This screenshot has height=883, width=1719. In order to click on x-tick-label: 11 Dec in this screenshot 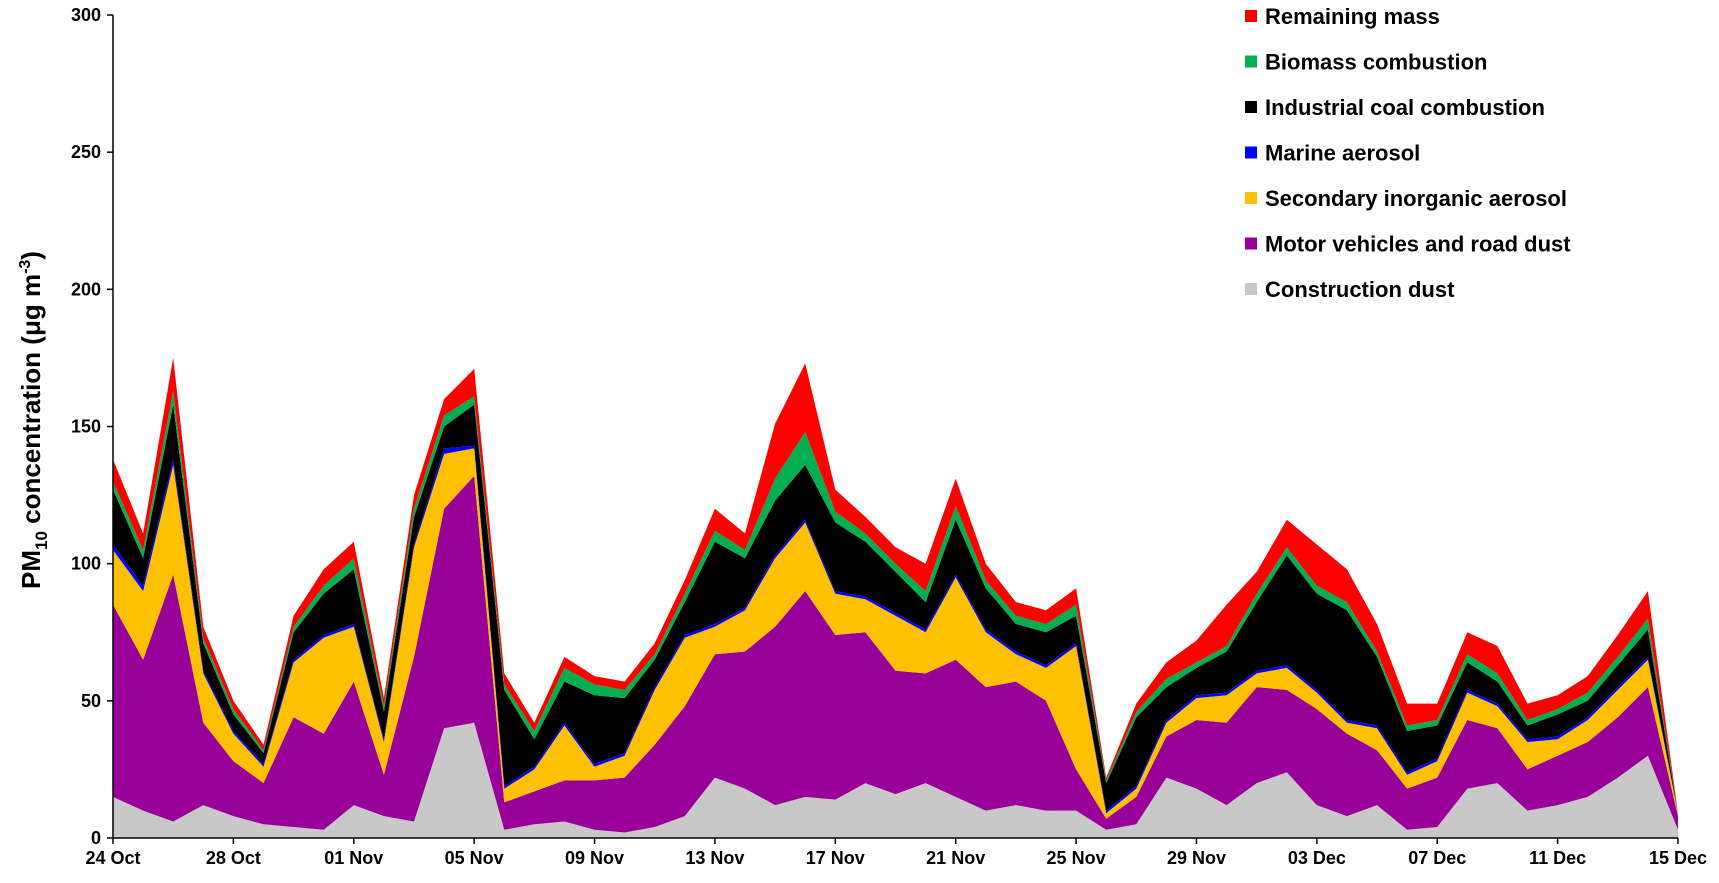, I will do `click(1557, 858)`.